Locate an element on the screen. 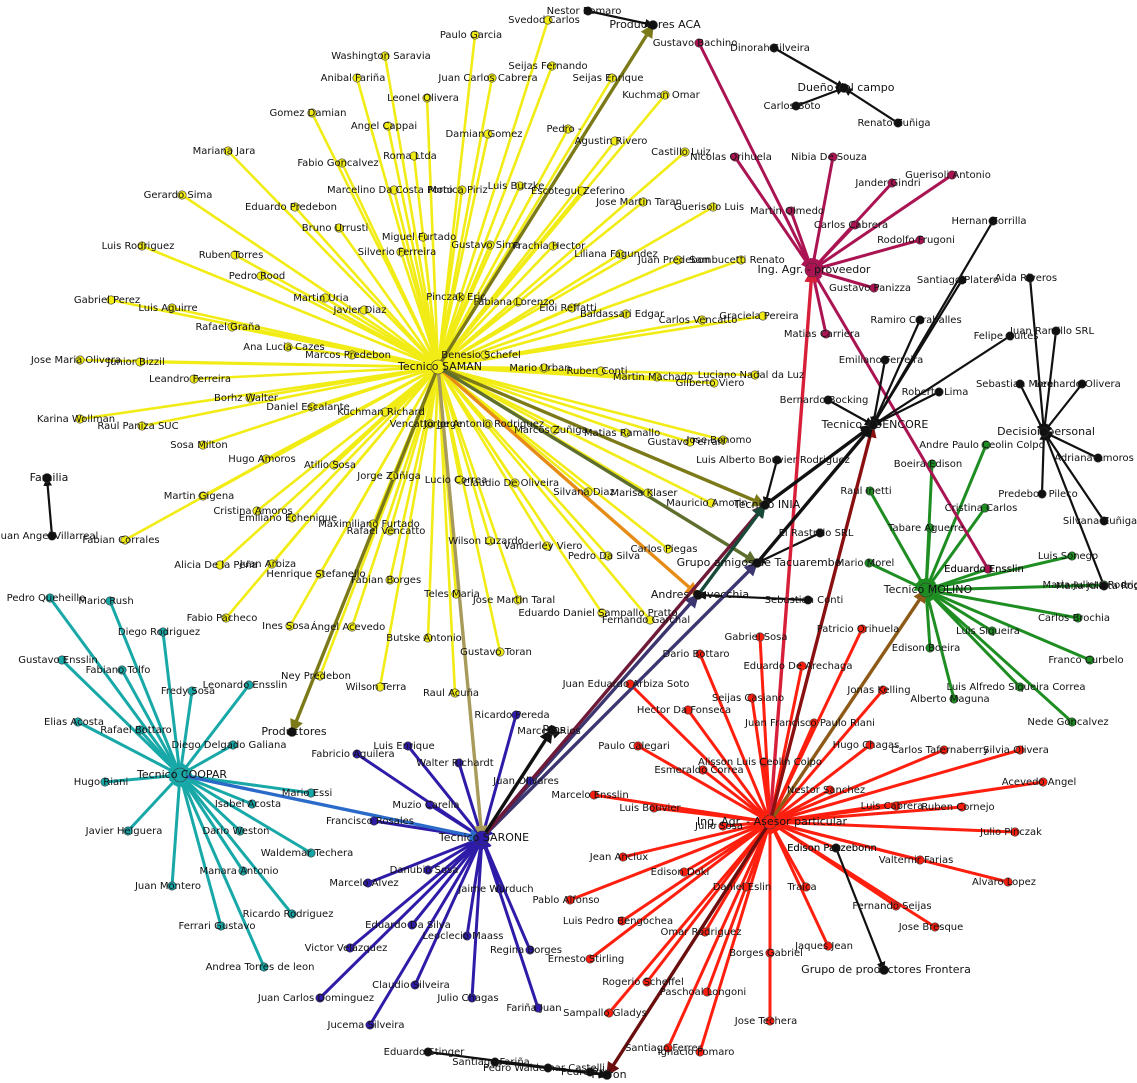 This screenshot has width=1137, height=1083. node-gustavo-sima is located at coordinates (490, 245).